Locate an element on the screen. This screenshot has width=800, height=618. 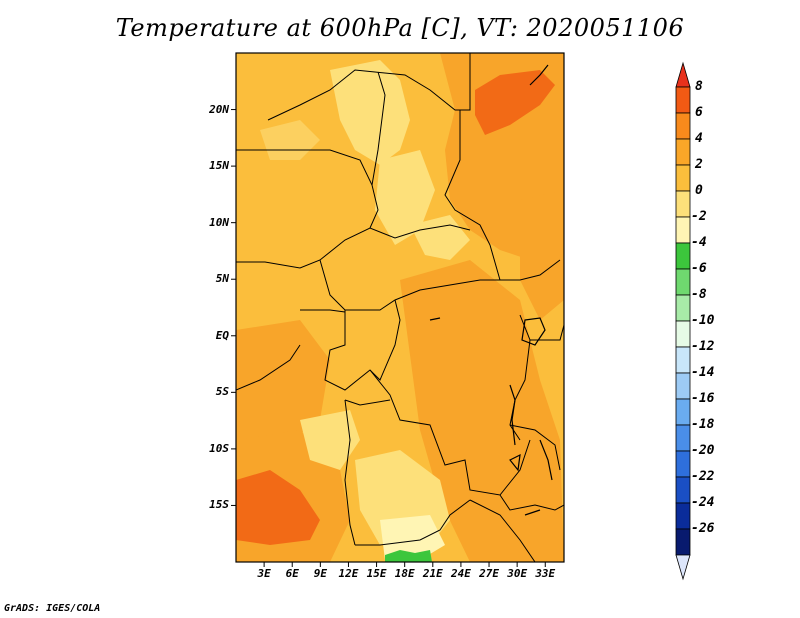
x-tick-label: 30E is located at coordinates (517, 573).